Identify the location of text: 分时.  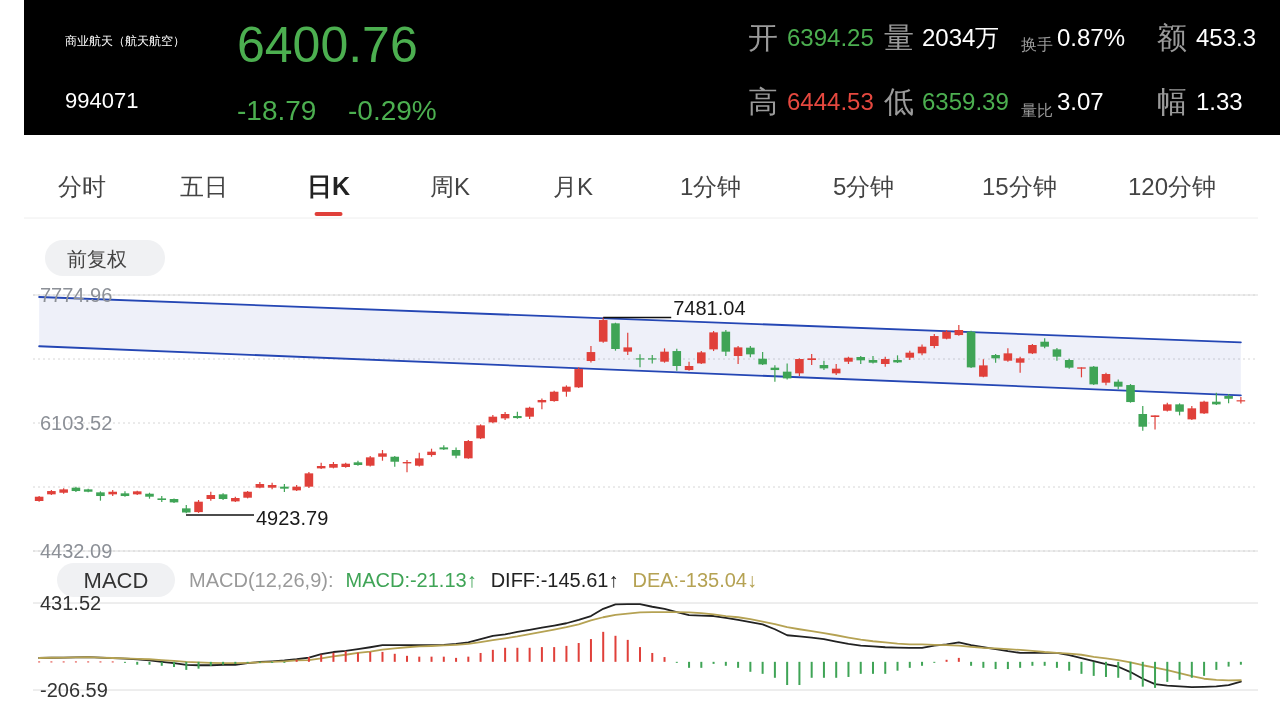
(82, 186).